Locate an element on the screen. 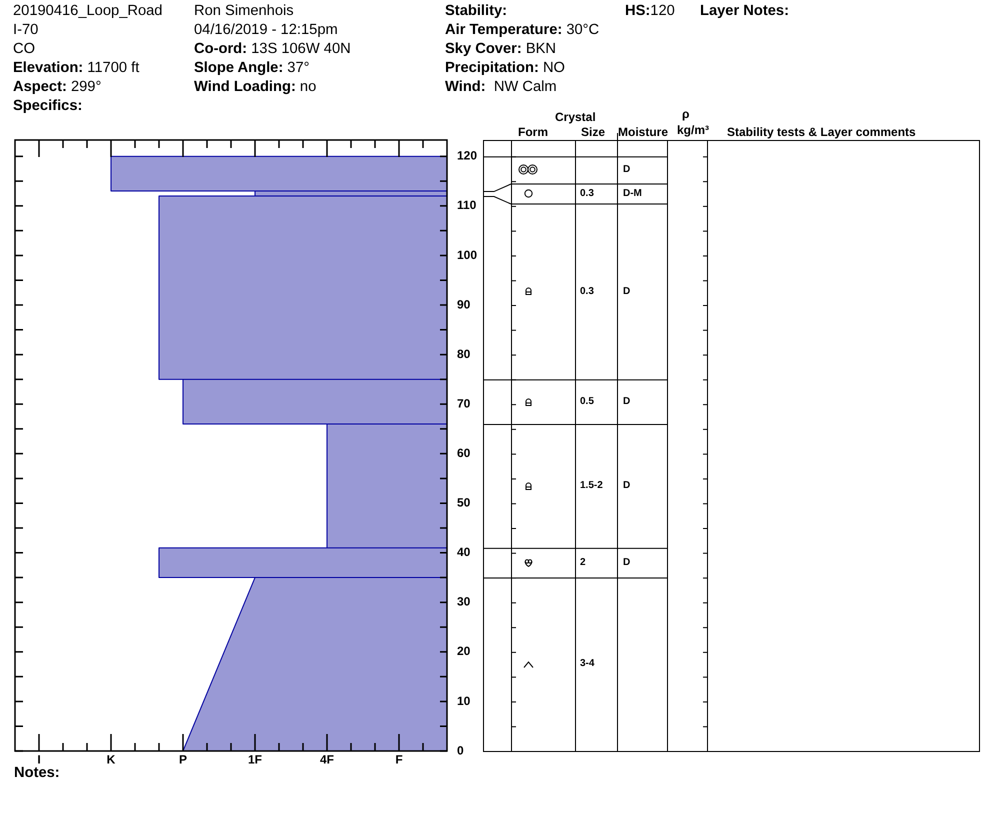 The image size is (994, 840). text: 2 is located at coordinates (583, 562).